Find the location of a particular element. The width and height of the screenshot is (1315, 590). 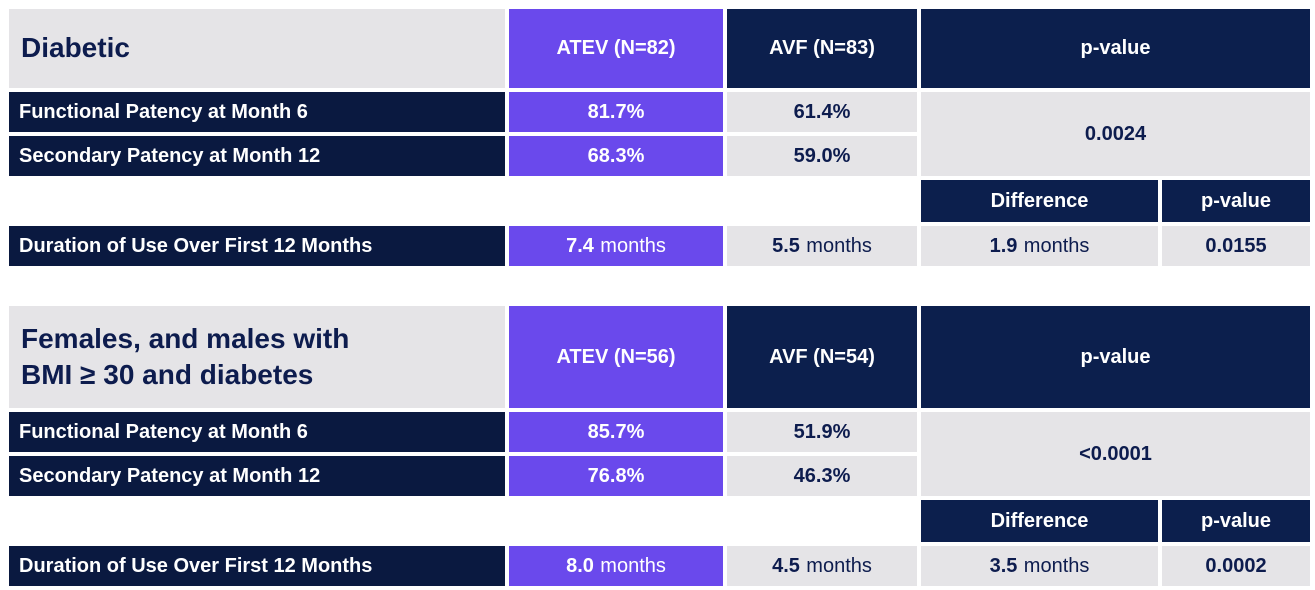

duration-avf: 5.5 months is located at coordinates (822, 246).